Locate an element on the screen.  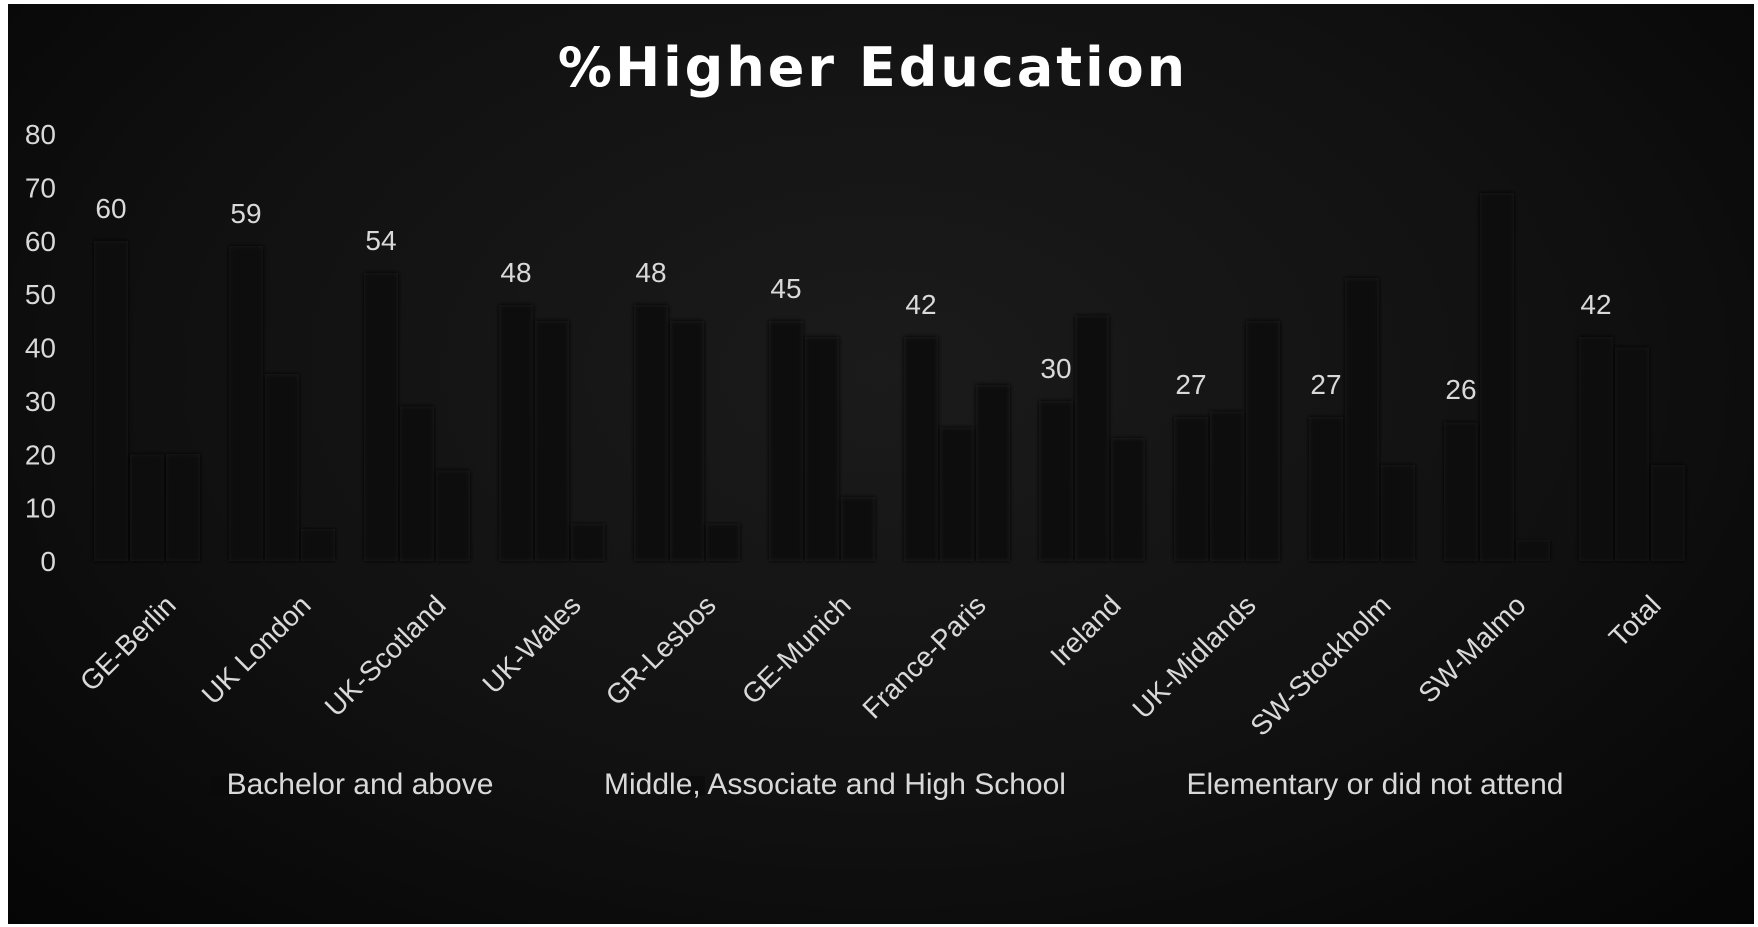
x-category-label: UK-Midlands is located at coordinates (1193, 656).